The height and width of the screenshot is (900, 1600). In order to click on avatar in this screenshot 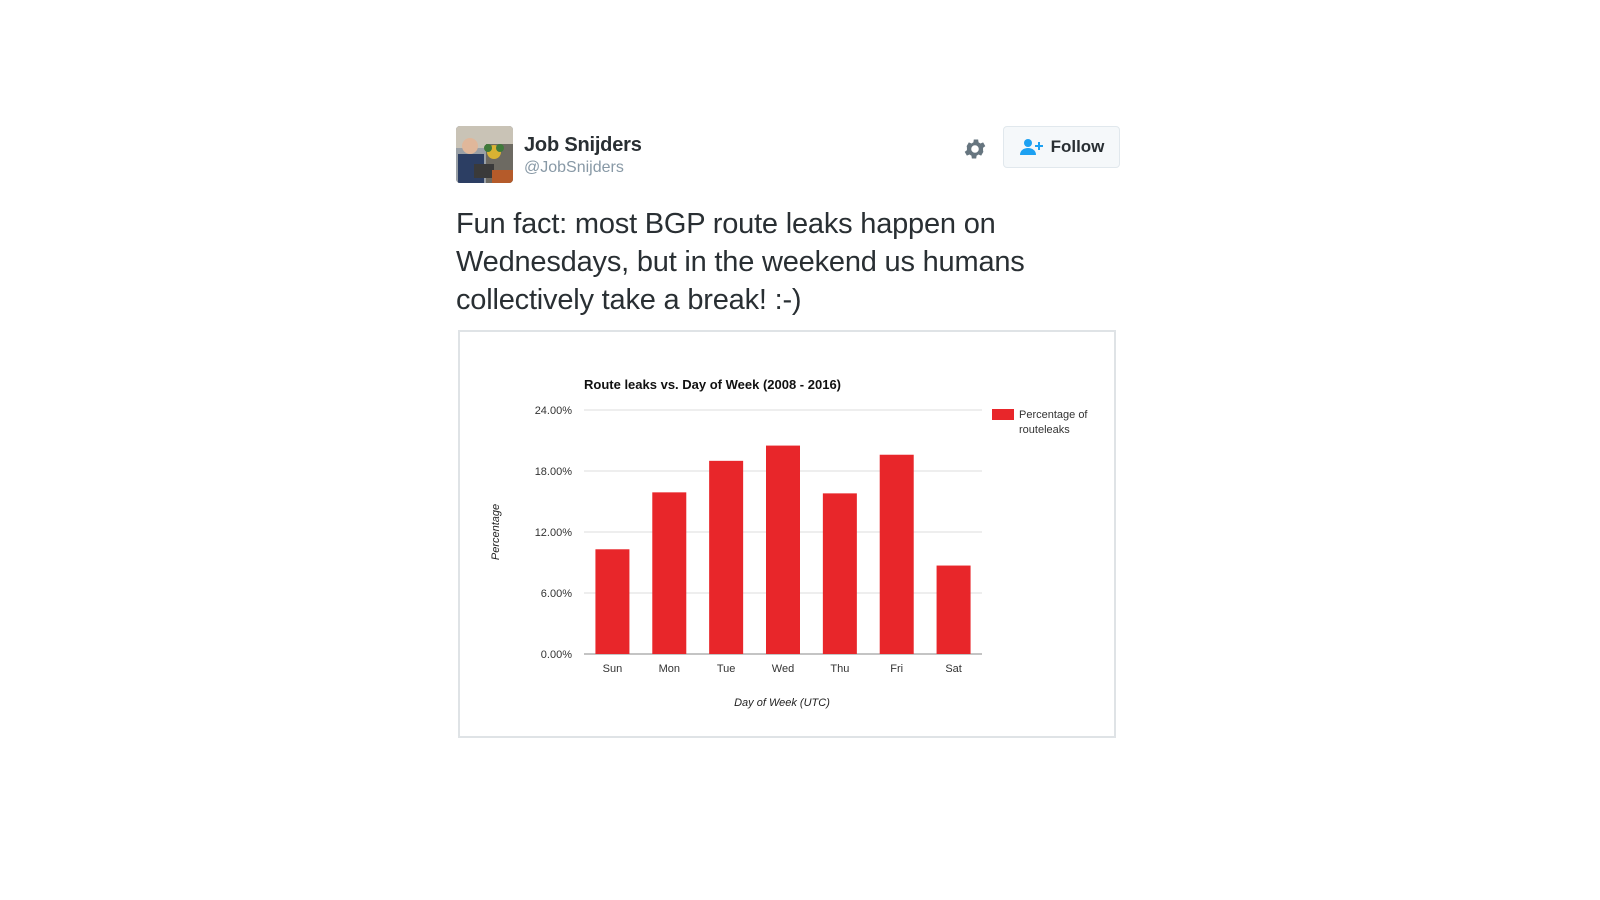, I will do `click(484, 154)`.